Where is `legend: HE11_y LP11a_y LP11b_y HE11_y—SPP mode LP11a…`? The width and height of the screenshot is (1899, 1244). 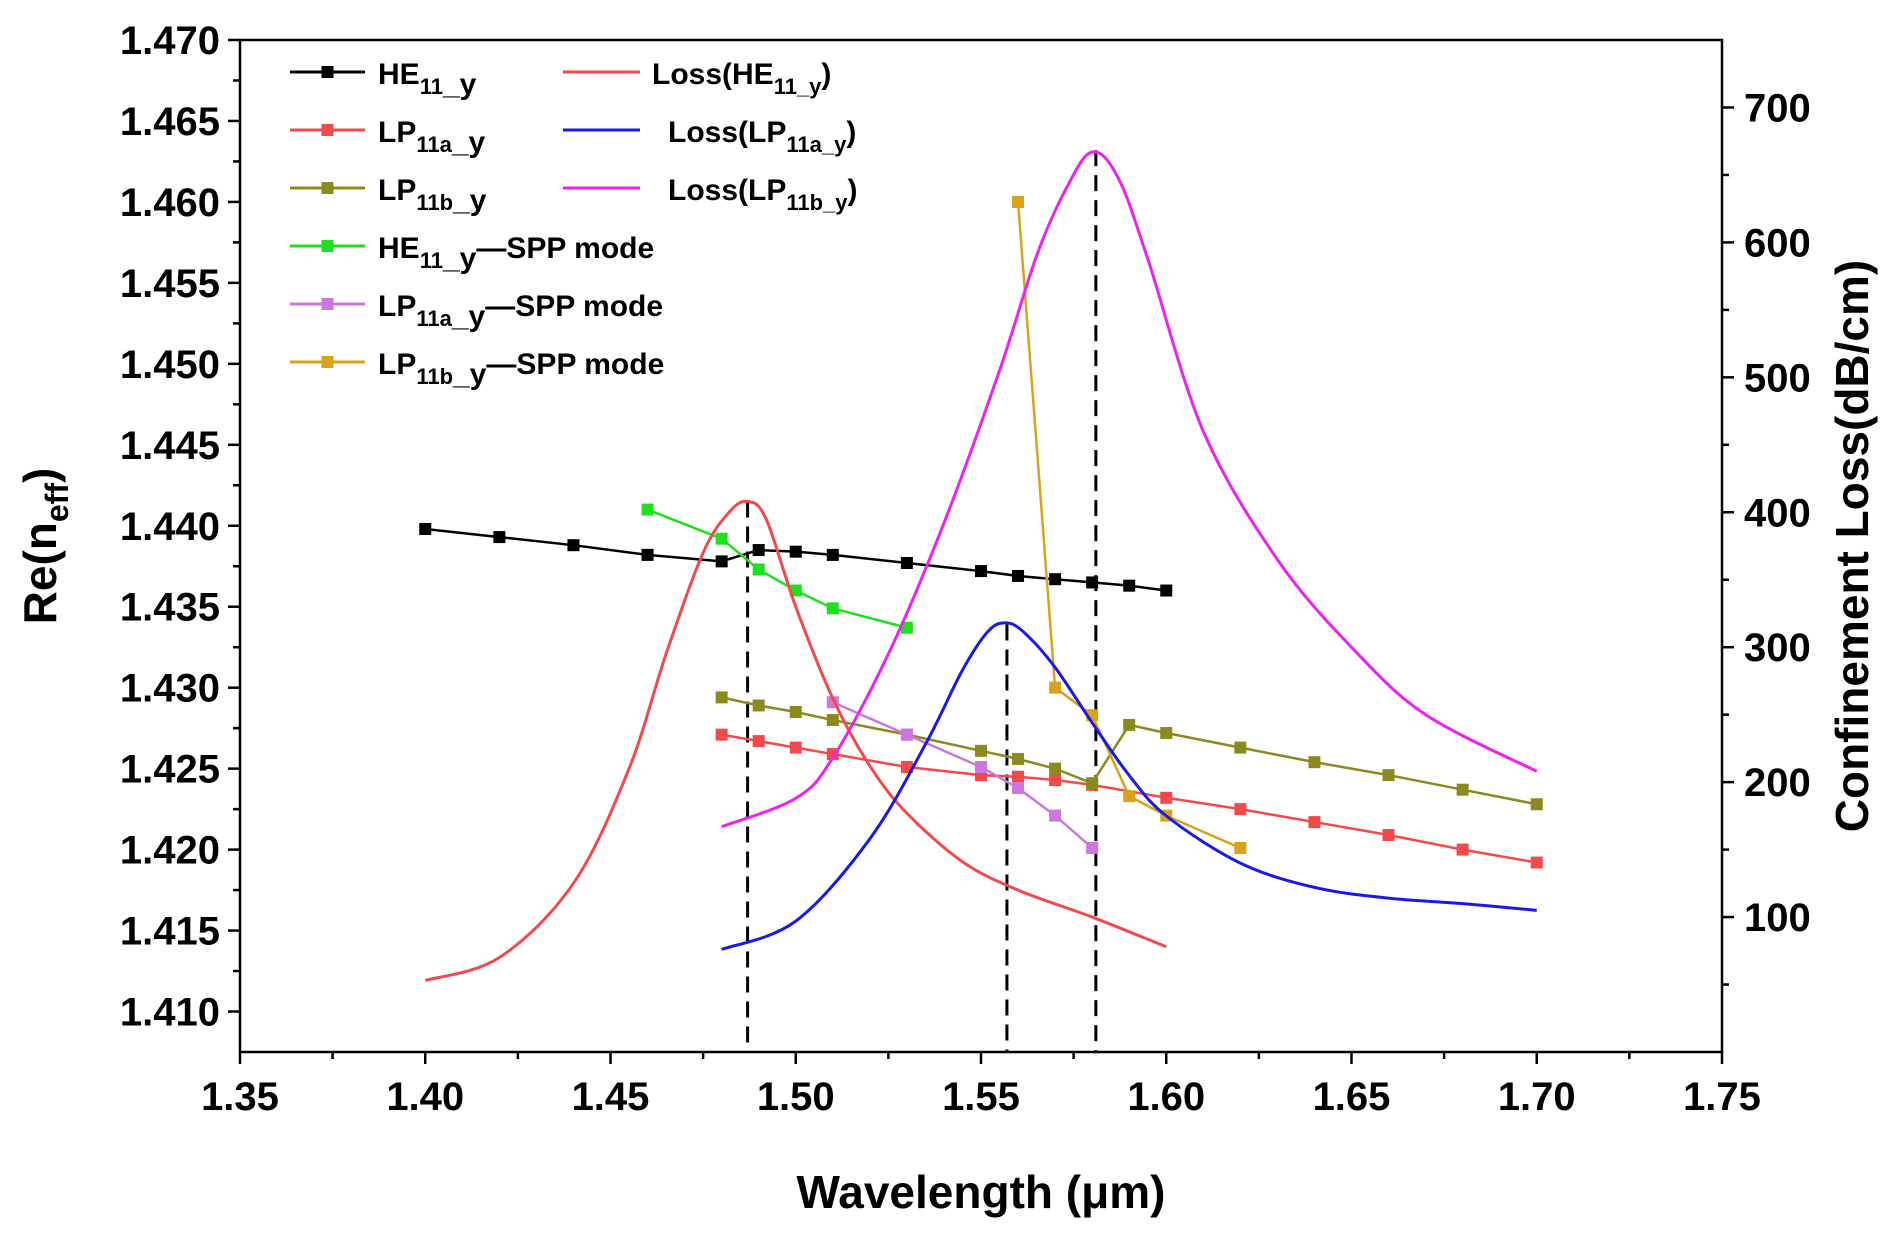 legend: HE11_y LP11a_y LP11b_y HE11_y—SPP mode LP11a… is located at coordinates (574, 224).